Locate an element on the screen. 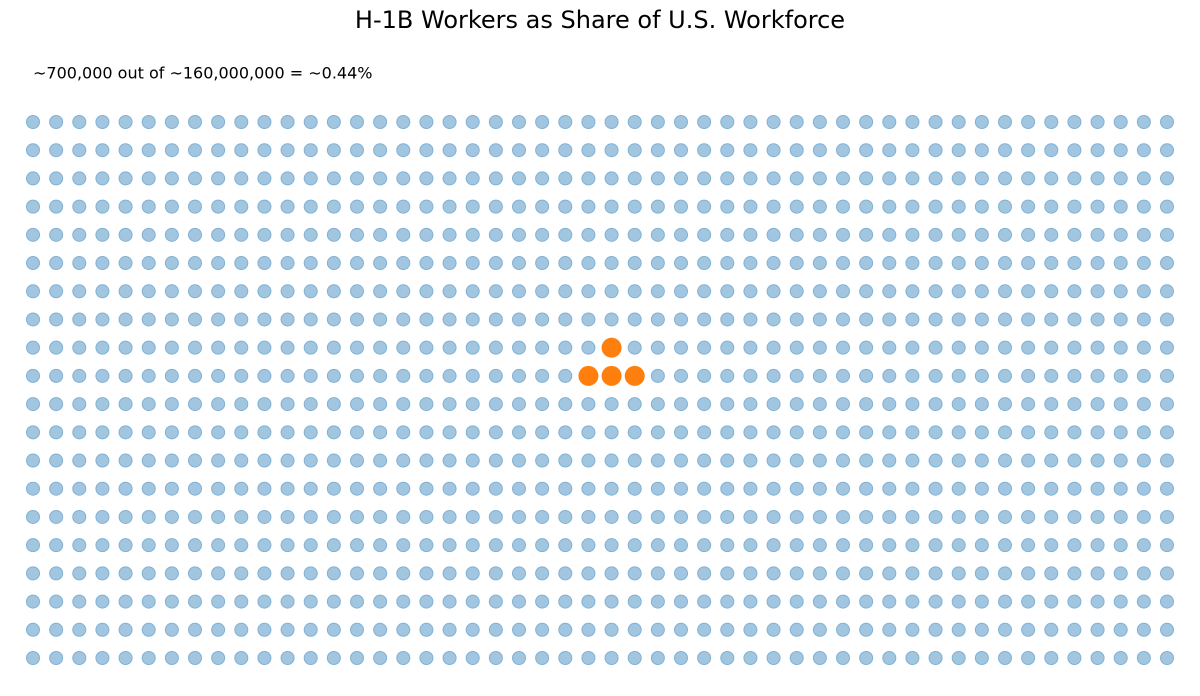 This screenshot has height=696, width=1200. highlighted-dot is located at coordinates (611, 375).